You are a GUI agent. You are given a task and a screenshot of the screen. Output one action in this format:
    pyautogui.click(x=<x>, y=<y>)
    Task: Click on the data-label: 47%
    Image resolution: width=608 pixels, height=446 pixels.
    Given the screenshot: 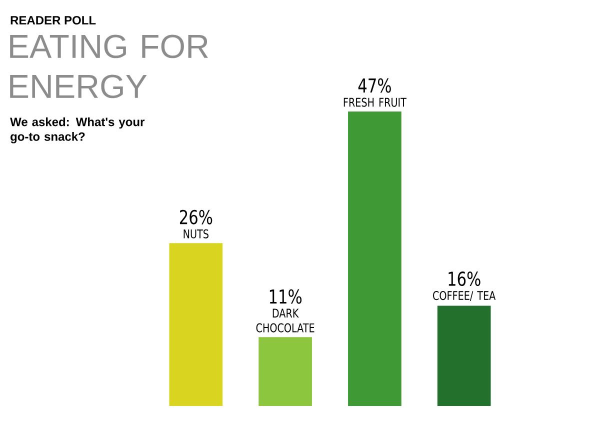 What is the action you would take?
    pyautogui.click(x=374, y=85)
    